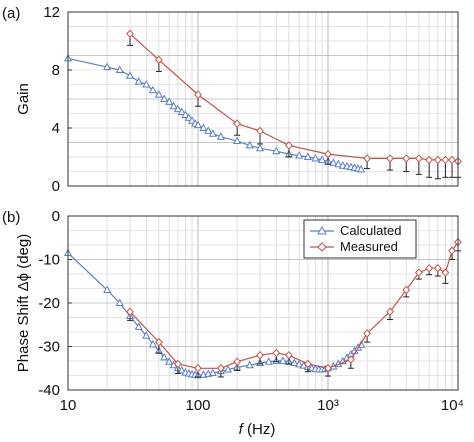 Image resolution: width=474 pixels, height=442 pixels. What do you see at coordinates (197, 405) in the screenshot?
I see `x-tick-label: 100` at bounding box center [197, 405].